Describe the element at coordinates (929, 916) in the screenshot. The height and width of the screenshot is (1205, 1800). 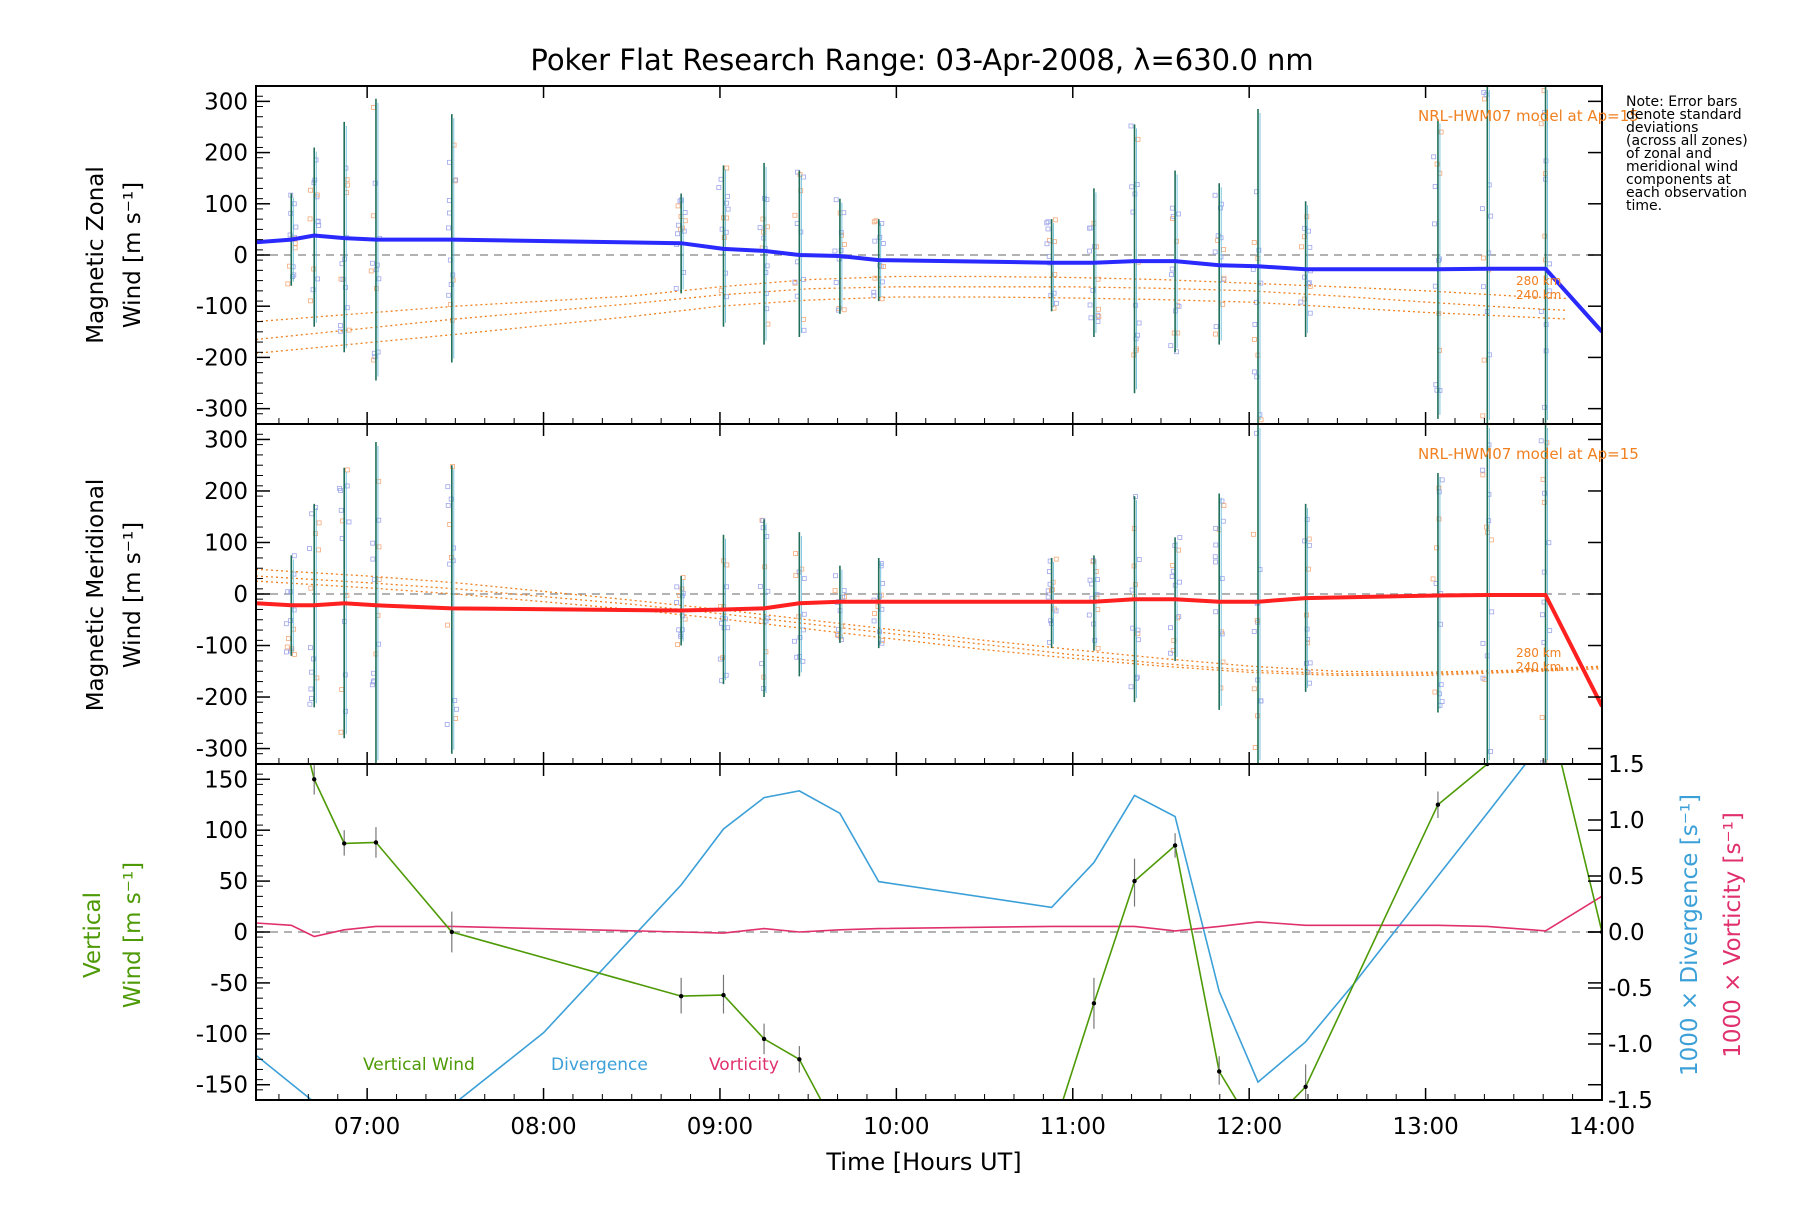
I see `vorticity-line` at that location.